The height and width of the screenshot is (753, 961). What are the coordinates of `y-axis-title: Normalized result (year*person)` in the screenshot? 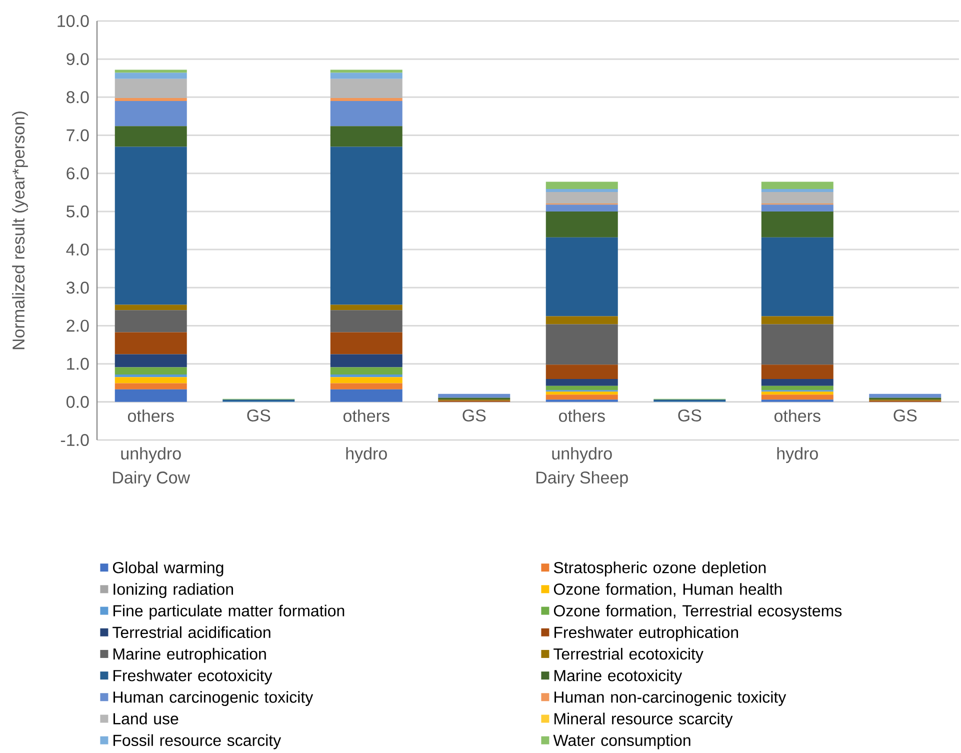 It's located at (20, 231).